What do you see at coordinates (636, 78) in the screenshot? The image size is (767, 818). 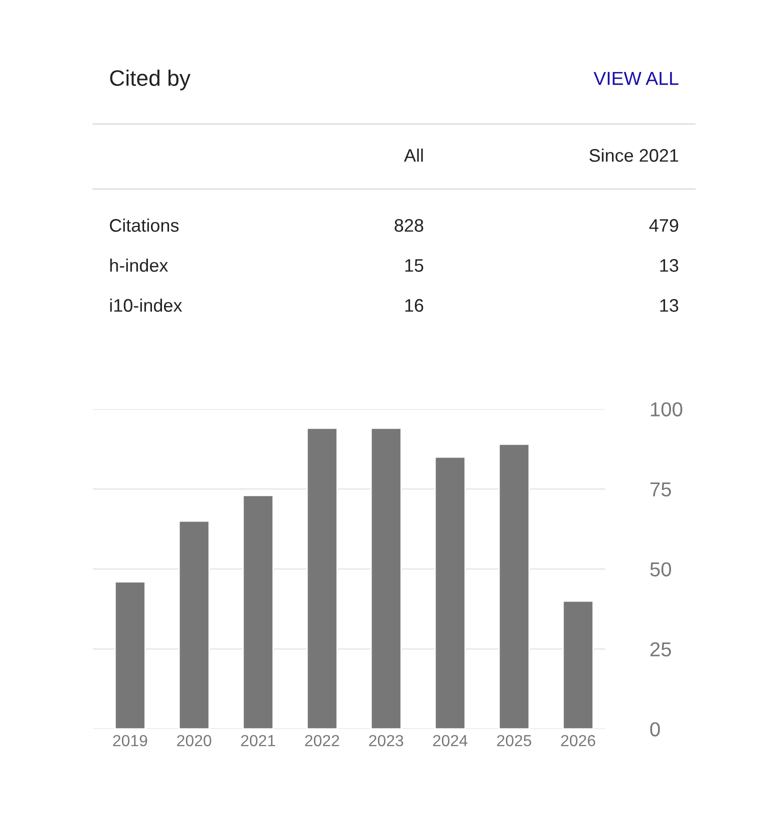 I see `text: VIEW ALL` at bounding box center [636, 78].